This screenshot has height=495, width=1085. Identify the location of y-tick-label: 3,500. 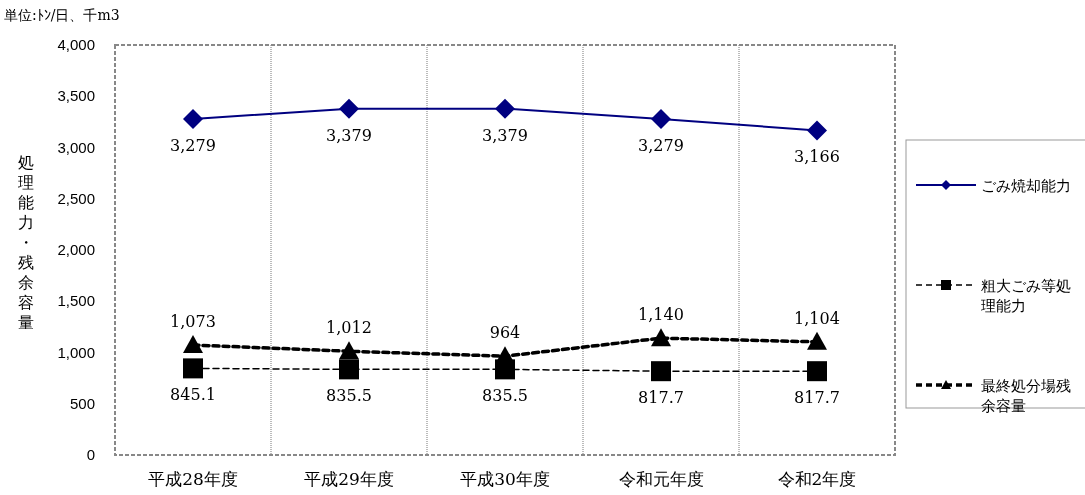
(76, 96).